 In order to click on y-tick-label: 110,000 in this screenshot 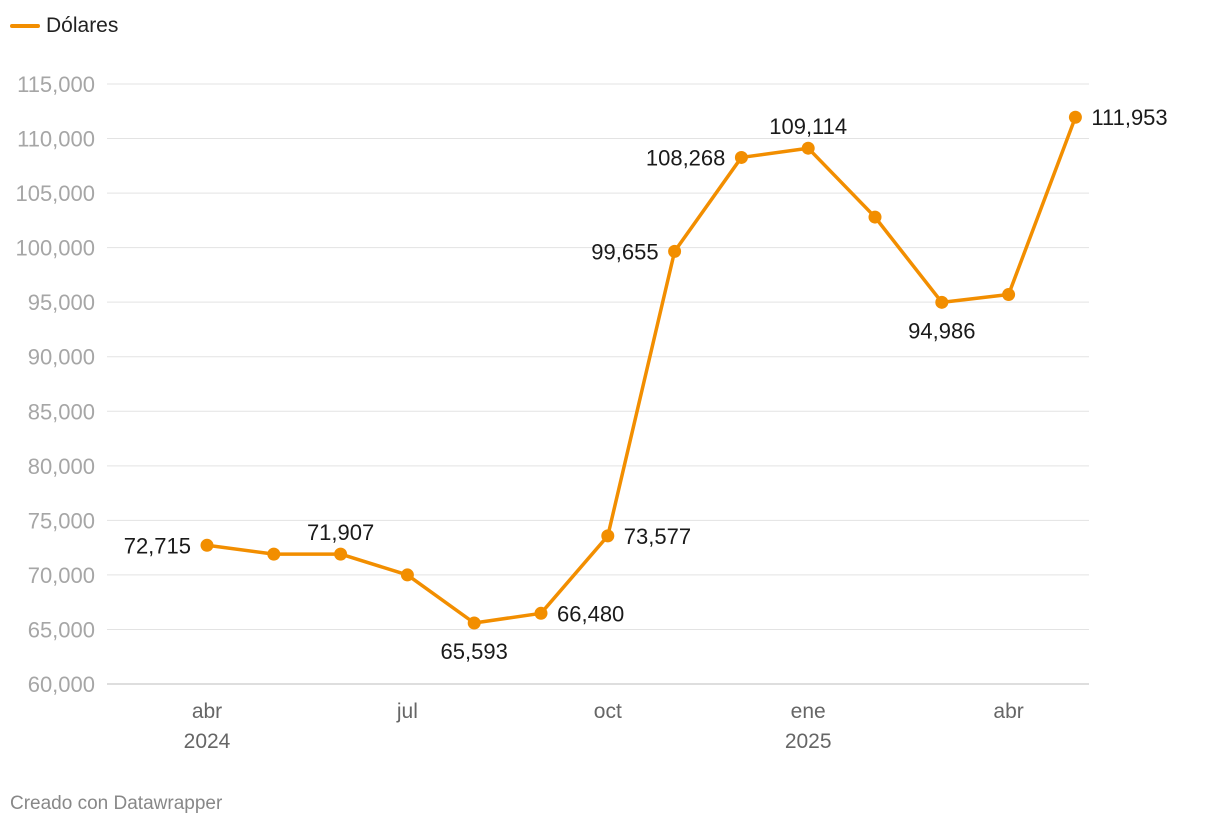, I will do `click(56, 139)`.